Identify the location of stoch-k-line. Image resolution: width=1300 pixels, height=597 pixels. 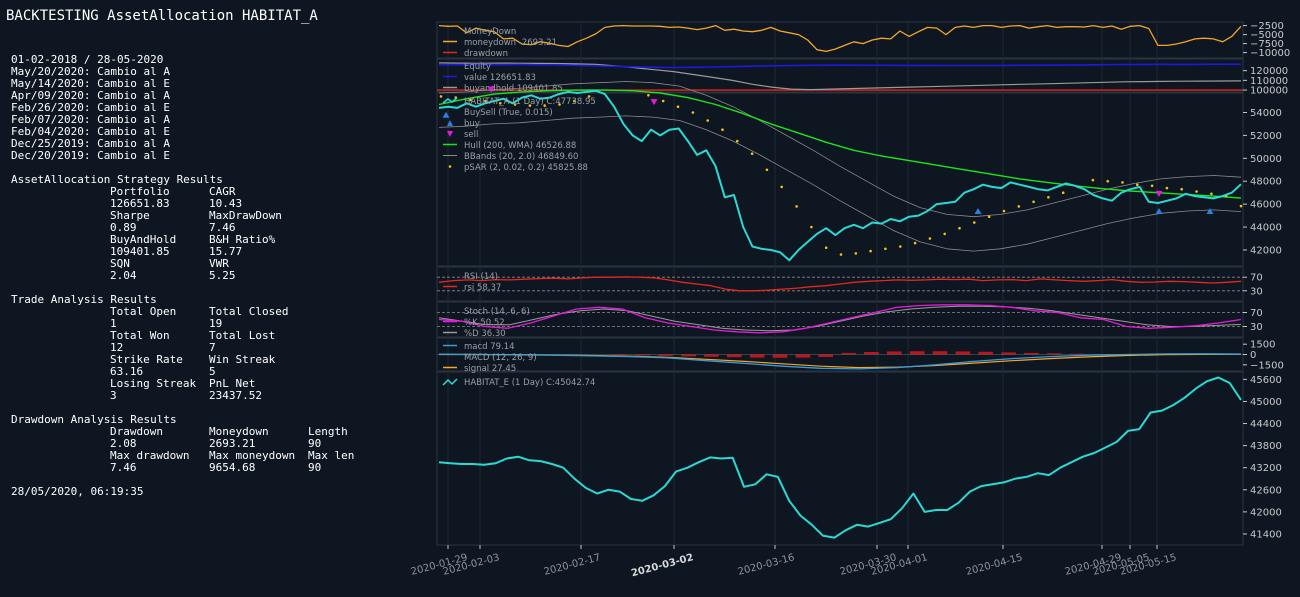
(840, 319).